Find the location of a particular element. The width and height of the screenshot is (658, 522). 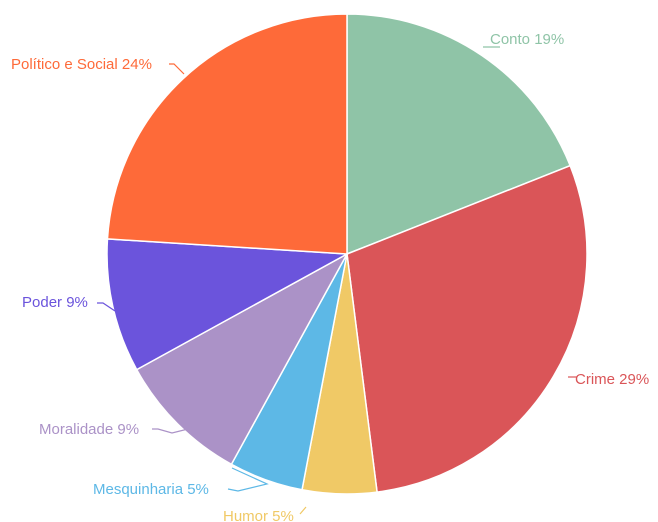

slice-label-poder: Poder 9% is located at coordinates (55, 302).